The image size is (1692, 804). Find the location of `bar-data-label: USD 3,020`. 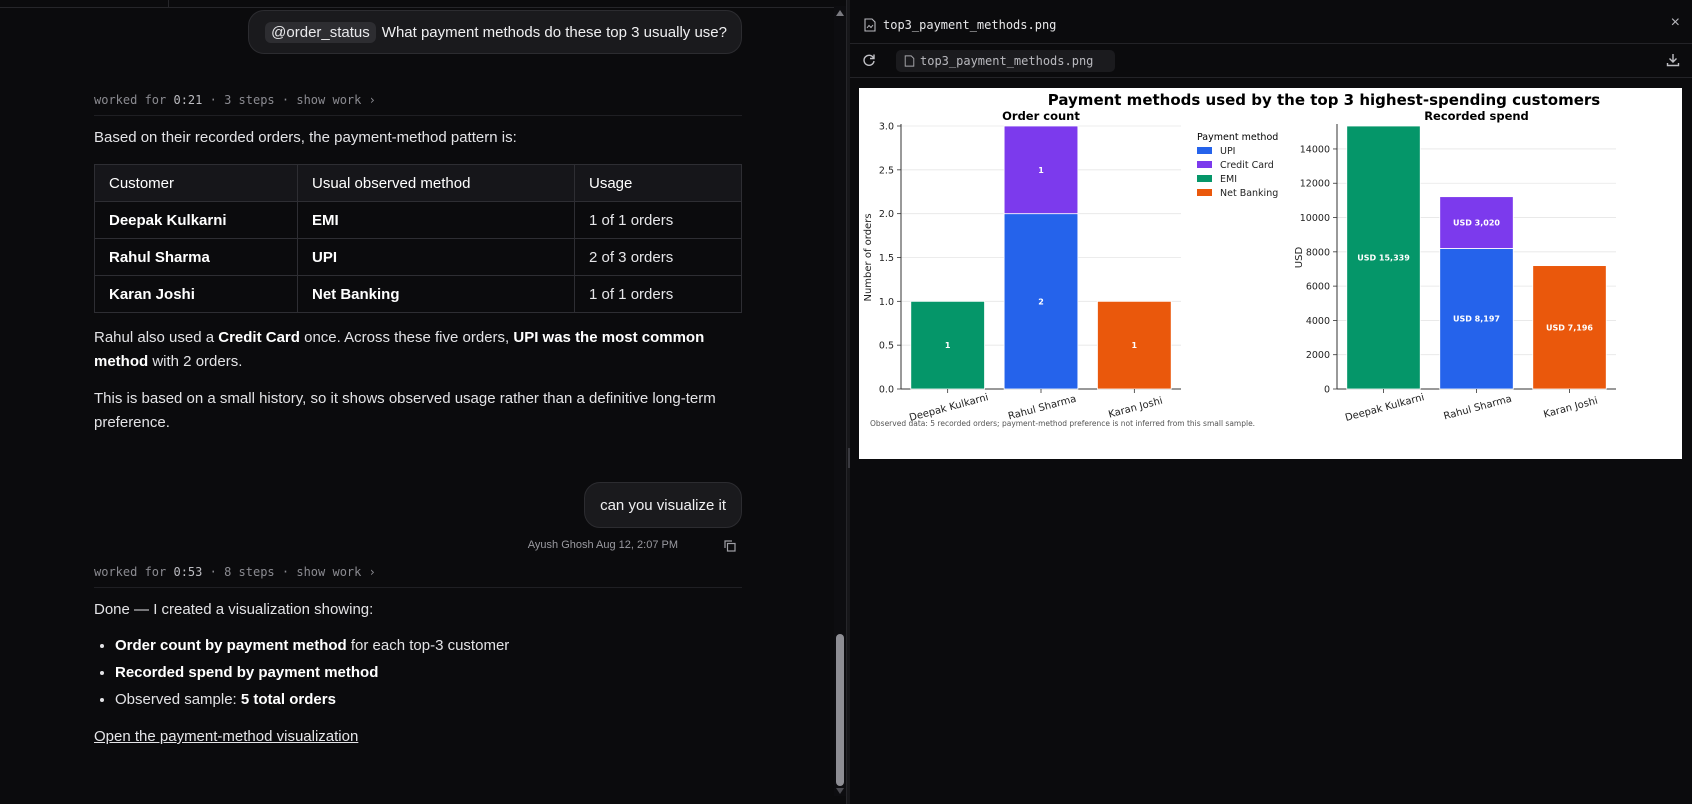

bar-data-label: USD 3,020 is located at coordinates (1476, 223).